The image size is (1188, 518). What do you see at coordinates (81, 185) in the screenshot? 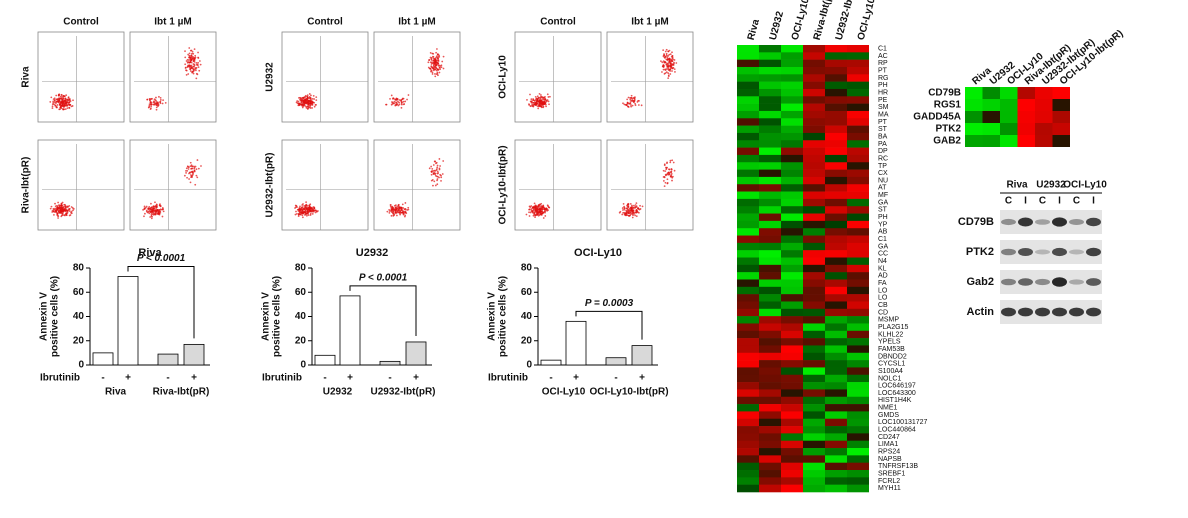
I see `panel-frame` at bounding box center [81, 185].